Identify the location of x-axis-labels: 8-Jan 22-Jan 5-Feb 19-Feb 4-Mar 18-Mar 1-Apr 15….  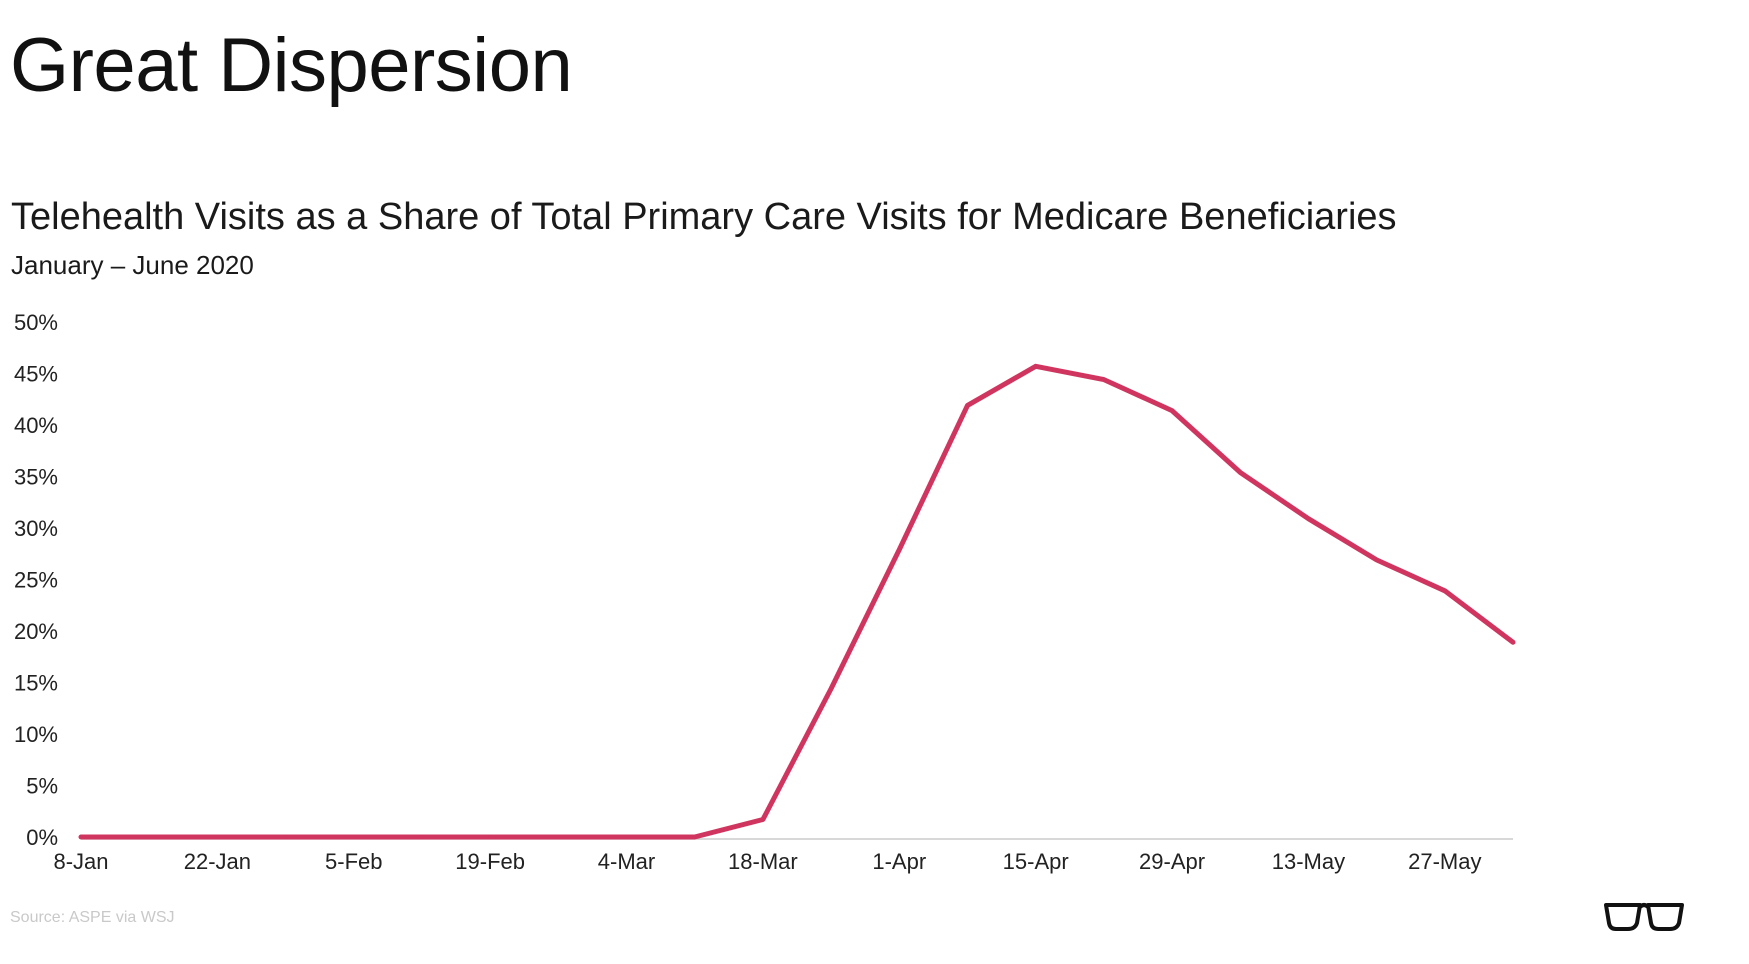
(767, 861).